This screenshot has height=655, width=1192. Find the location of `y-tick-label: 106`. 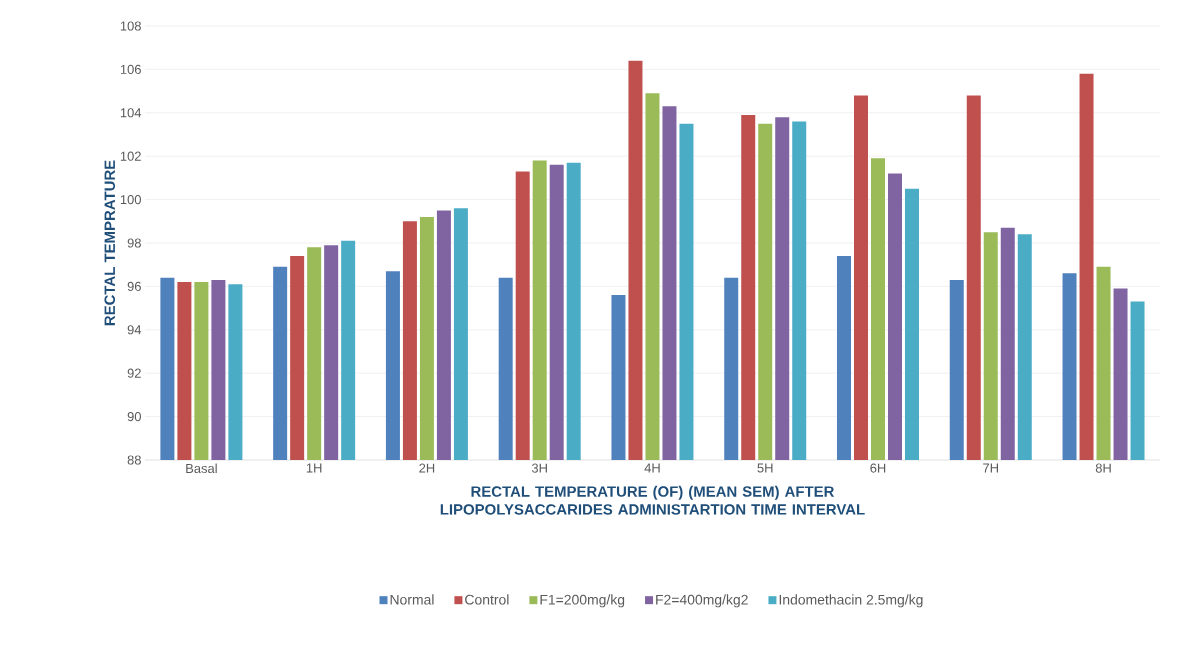

y-tick-label: 106 is located at coordinates (130, 69).